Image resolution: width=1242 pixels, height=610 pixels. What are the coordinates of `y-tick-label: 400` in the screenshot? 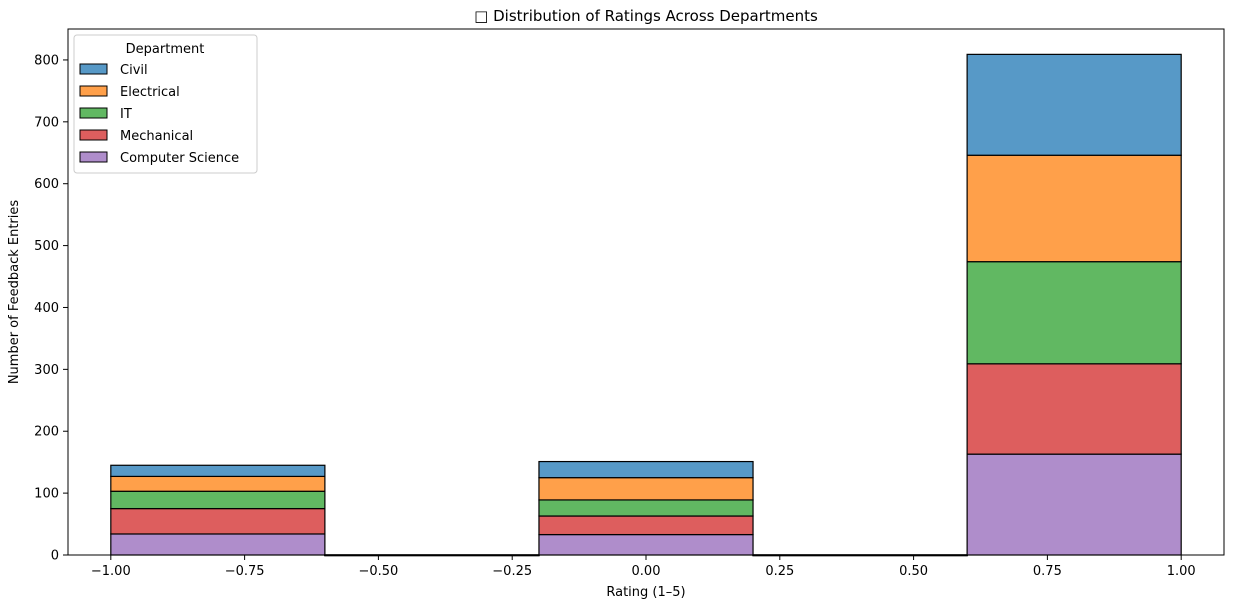 It's located at (46, 308).